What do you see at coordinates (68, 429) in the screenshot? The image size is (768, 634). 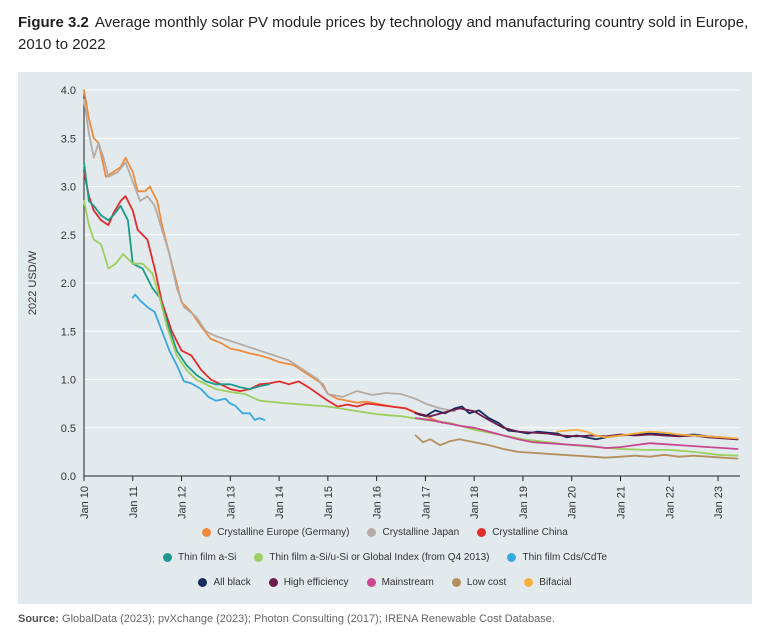 I see `y-tick-label: 0.5` at bounding box center [68, 429].